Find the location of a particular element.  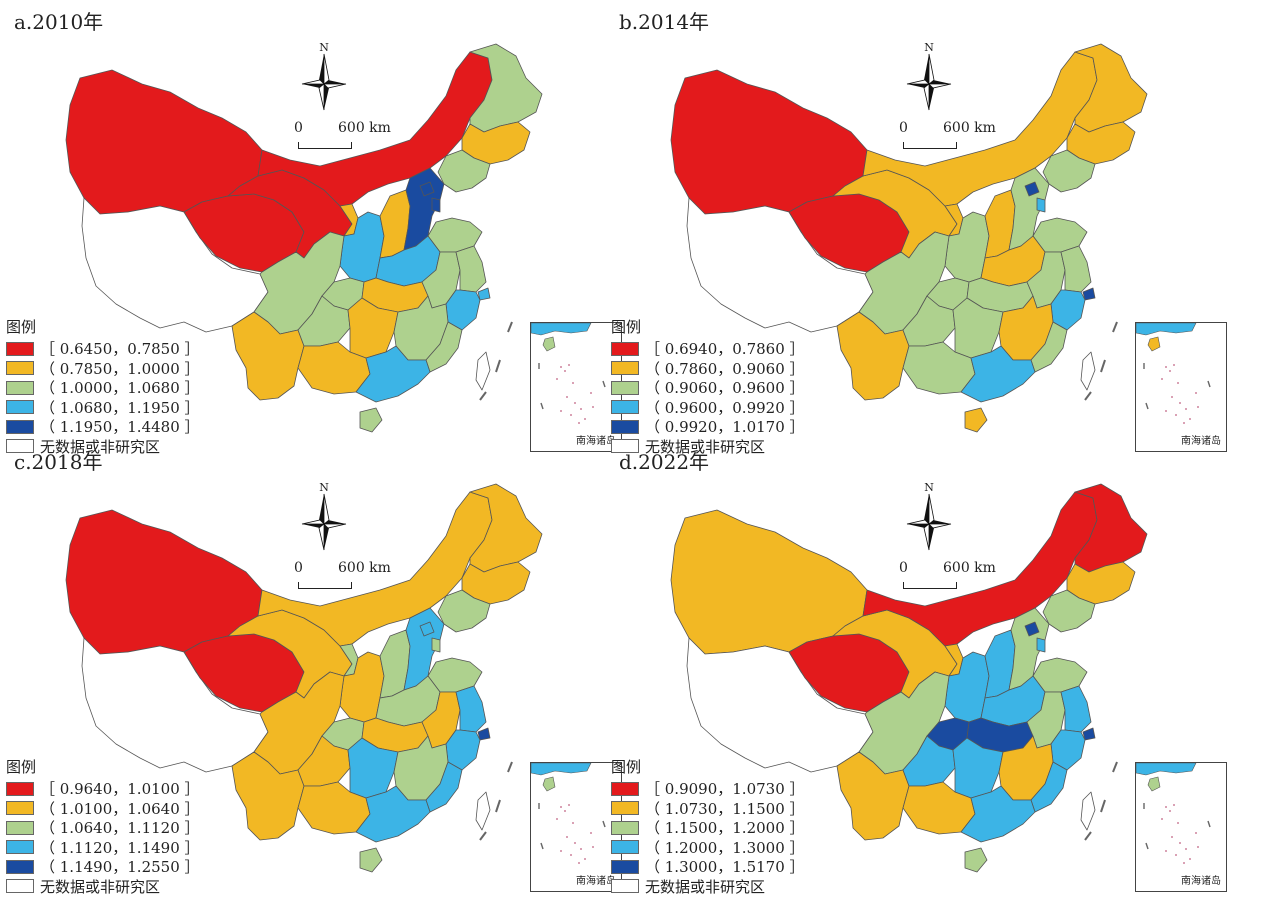

legend-item: （ 1.1950，1.4480 ］ is located at coordinates (103, 427).